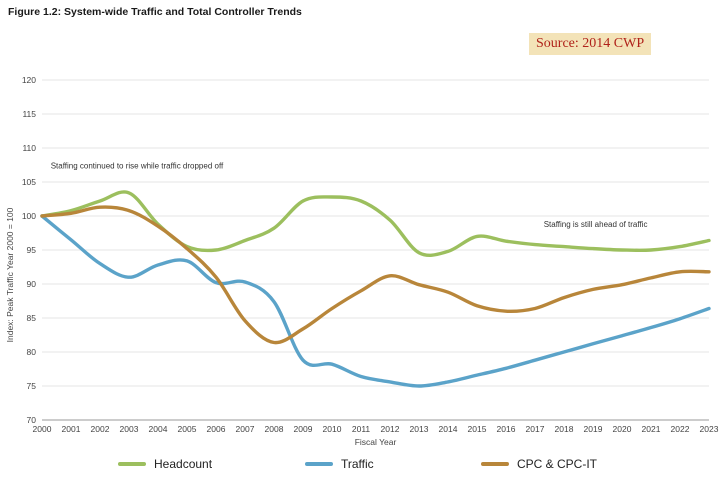 This screenshot has height=480, width=723. I want to click on y-tick-label: 105, so click(29, 182).